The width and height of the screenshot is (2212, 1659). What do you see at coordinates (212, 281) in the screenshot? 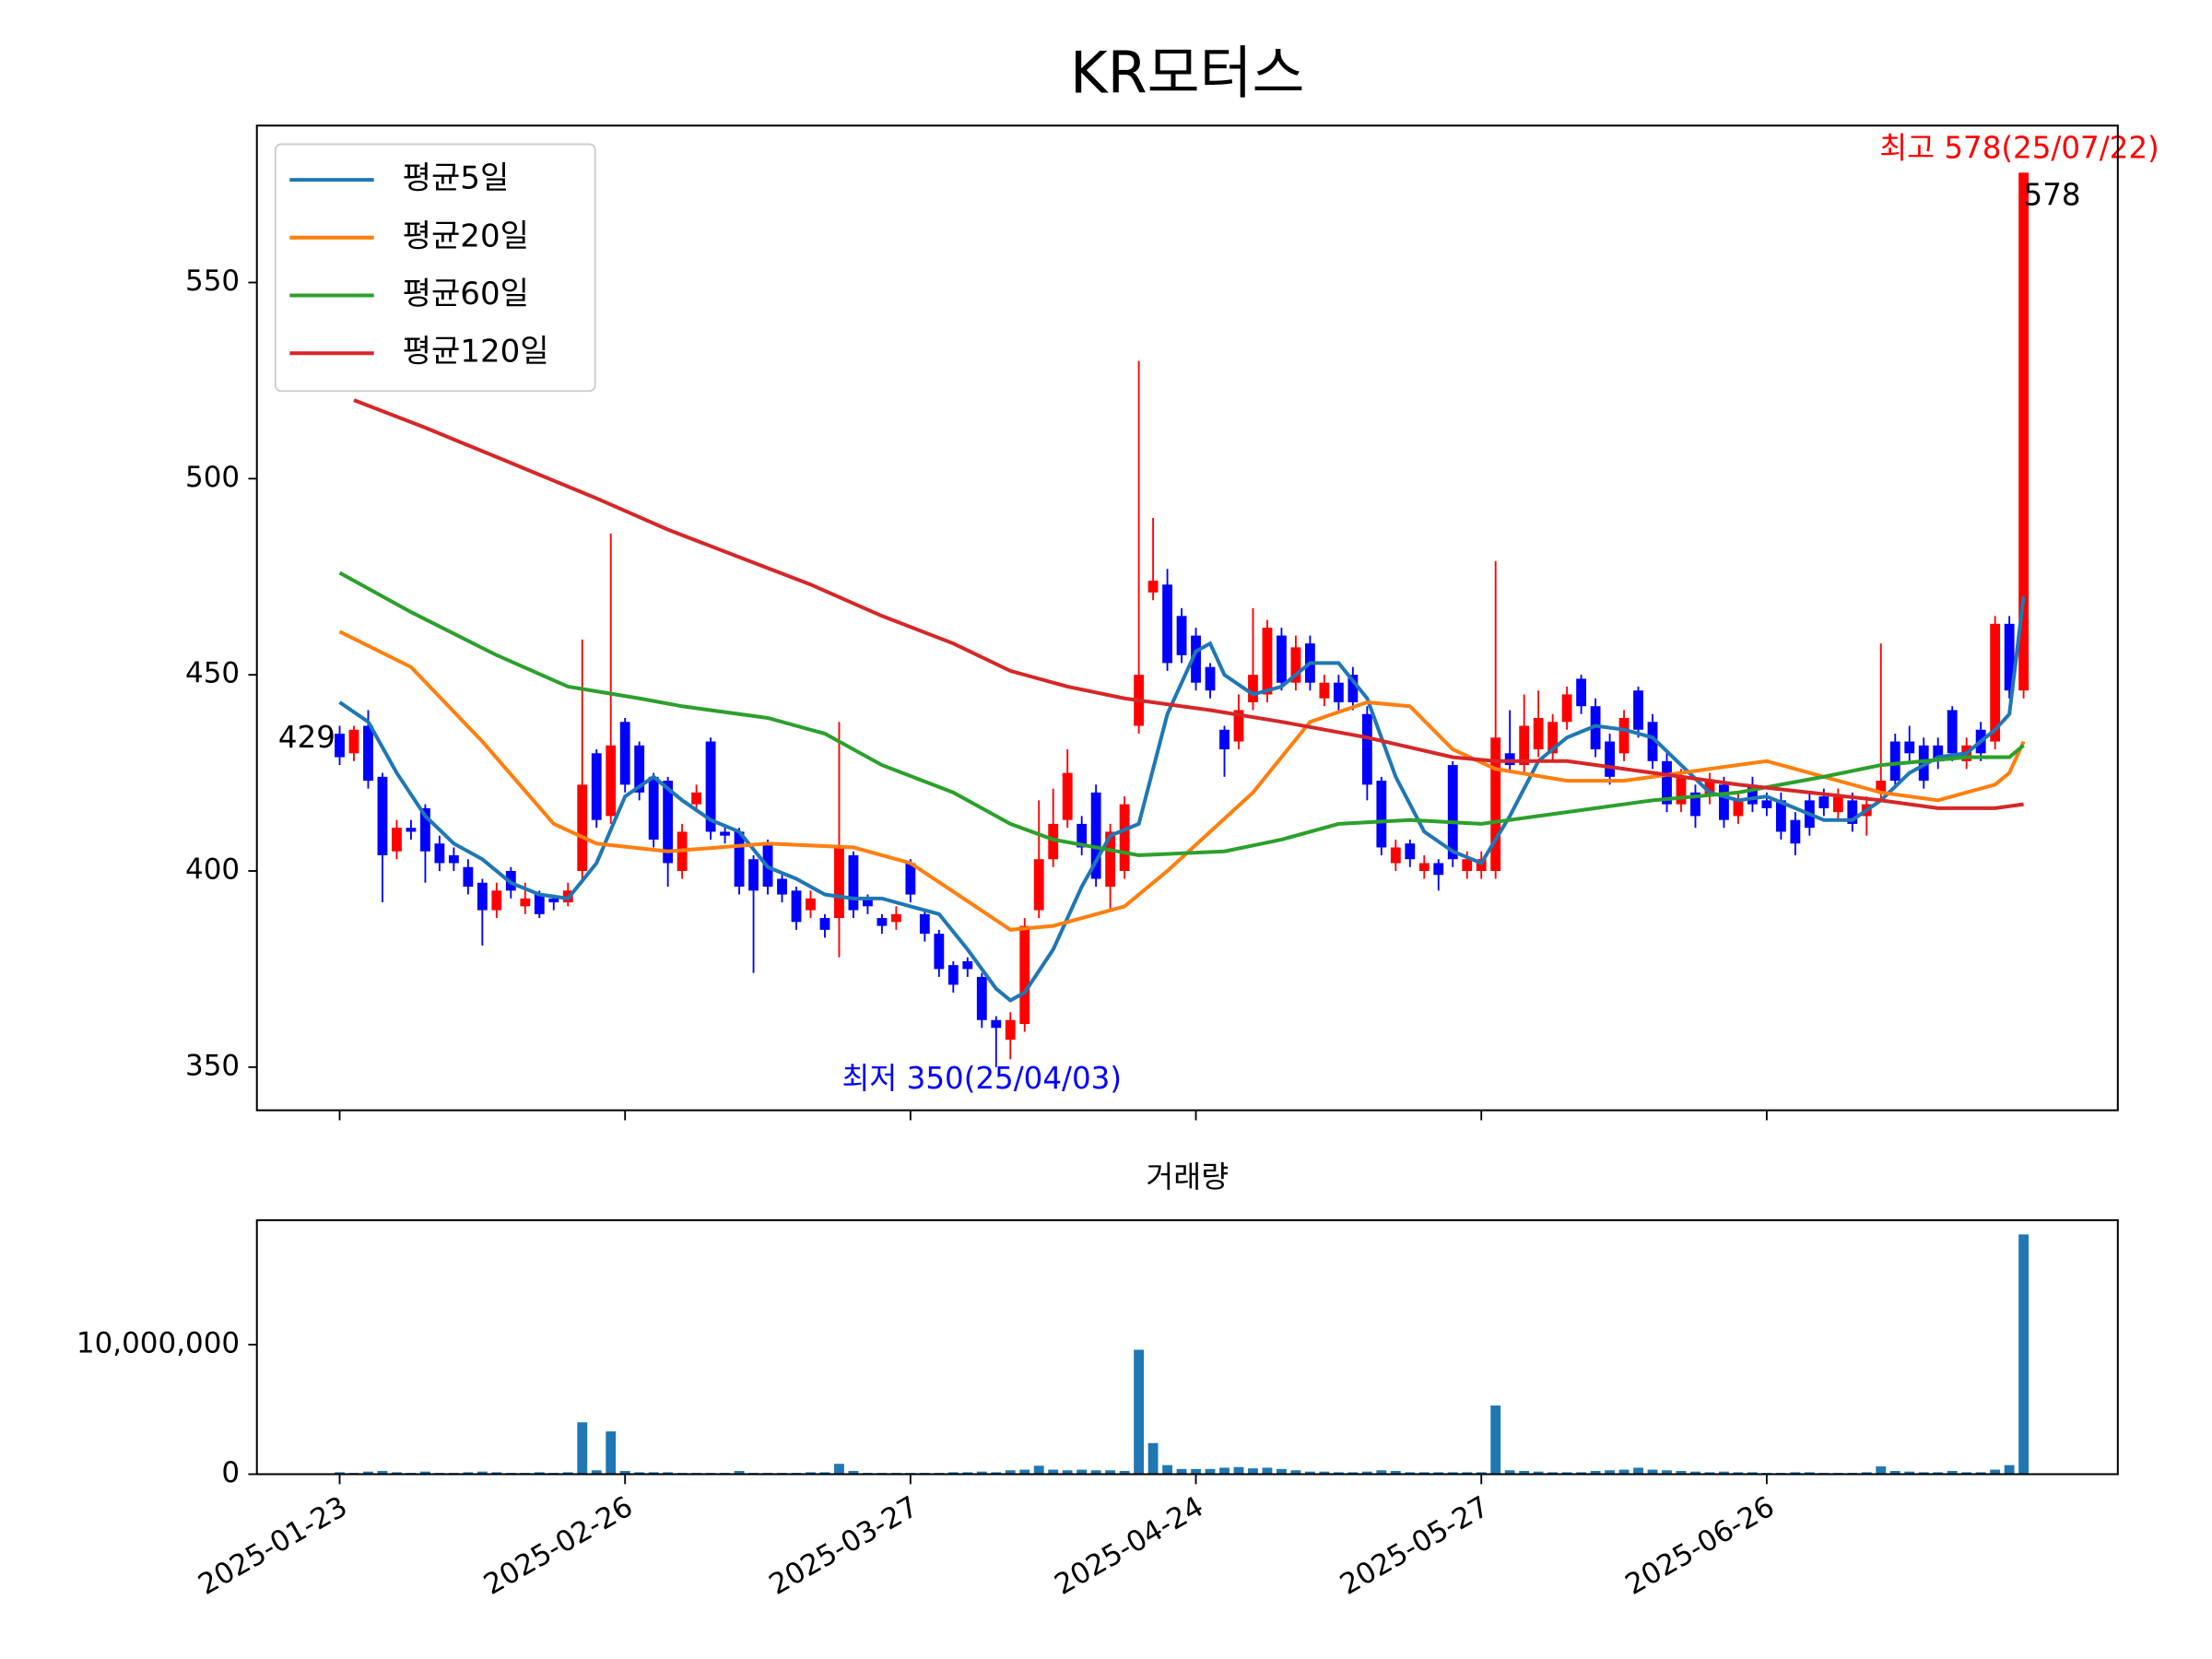
I see `y-tick-label: 550` at bounding box center [212, 281].